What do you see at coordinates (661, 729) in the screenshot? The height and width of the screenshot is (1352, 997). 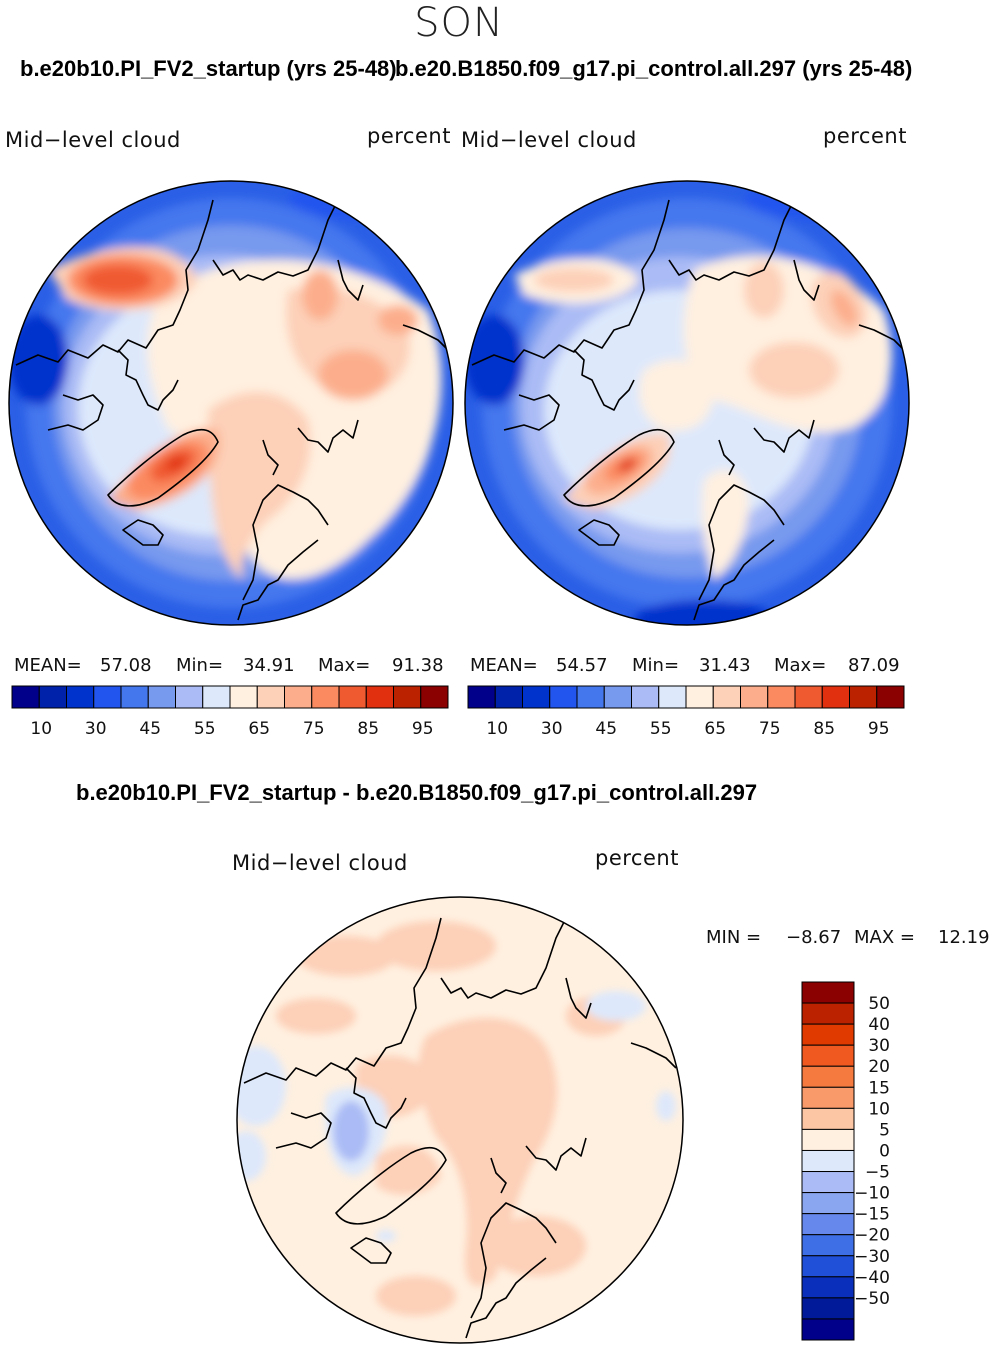 I see `right-colorbar-tick-label: 55` at bounding box center [661, 729].